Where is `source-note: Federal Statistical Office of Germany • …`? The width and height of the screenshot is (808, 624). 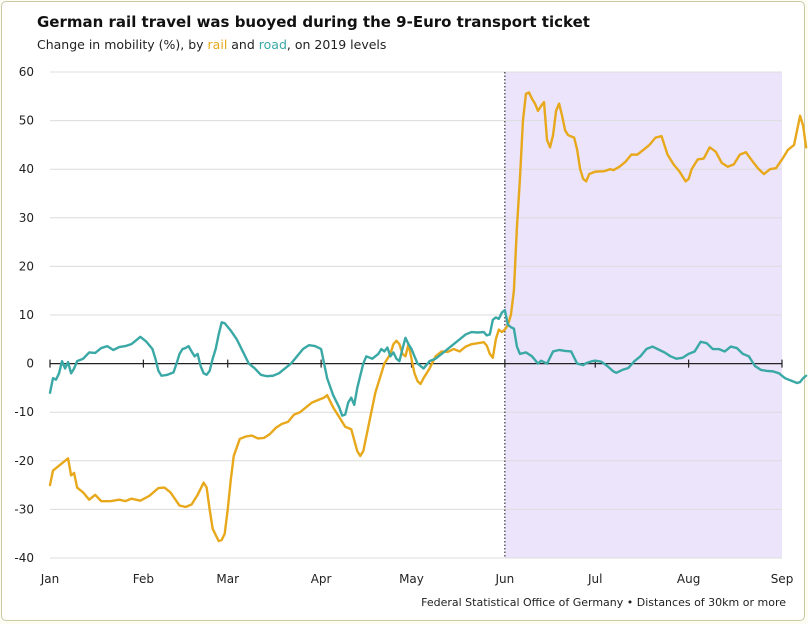 source-note: Federal Statistical Office of Germany • … is located at coordinates (603, 602).